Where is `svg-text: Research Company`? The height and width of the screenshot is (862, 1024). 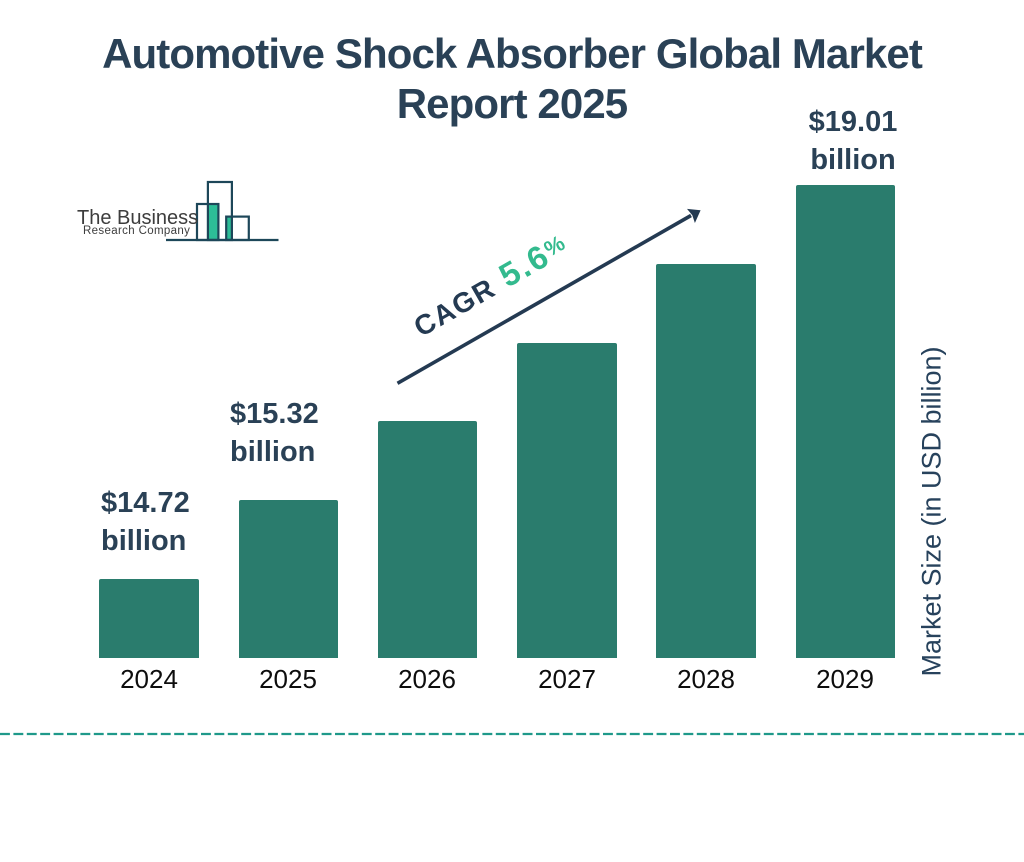 svg-text: Research Company is located at coordinates (136, 231).